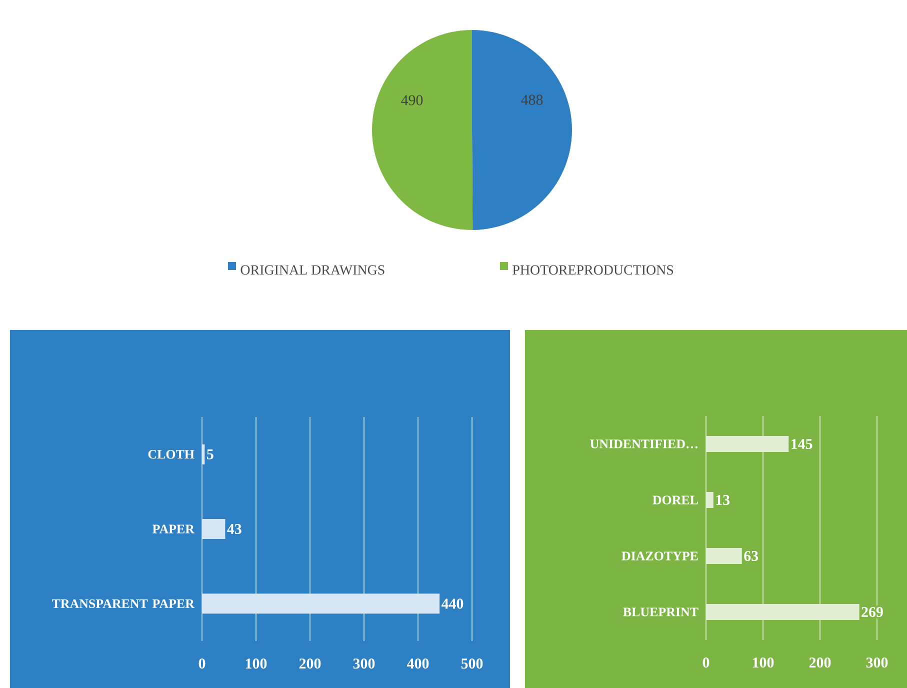  Describe the element at coordinates (234, 529) in the screenshot. I see `data-label: 43` at that location.